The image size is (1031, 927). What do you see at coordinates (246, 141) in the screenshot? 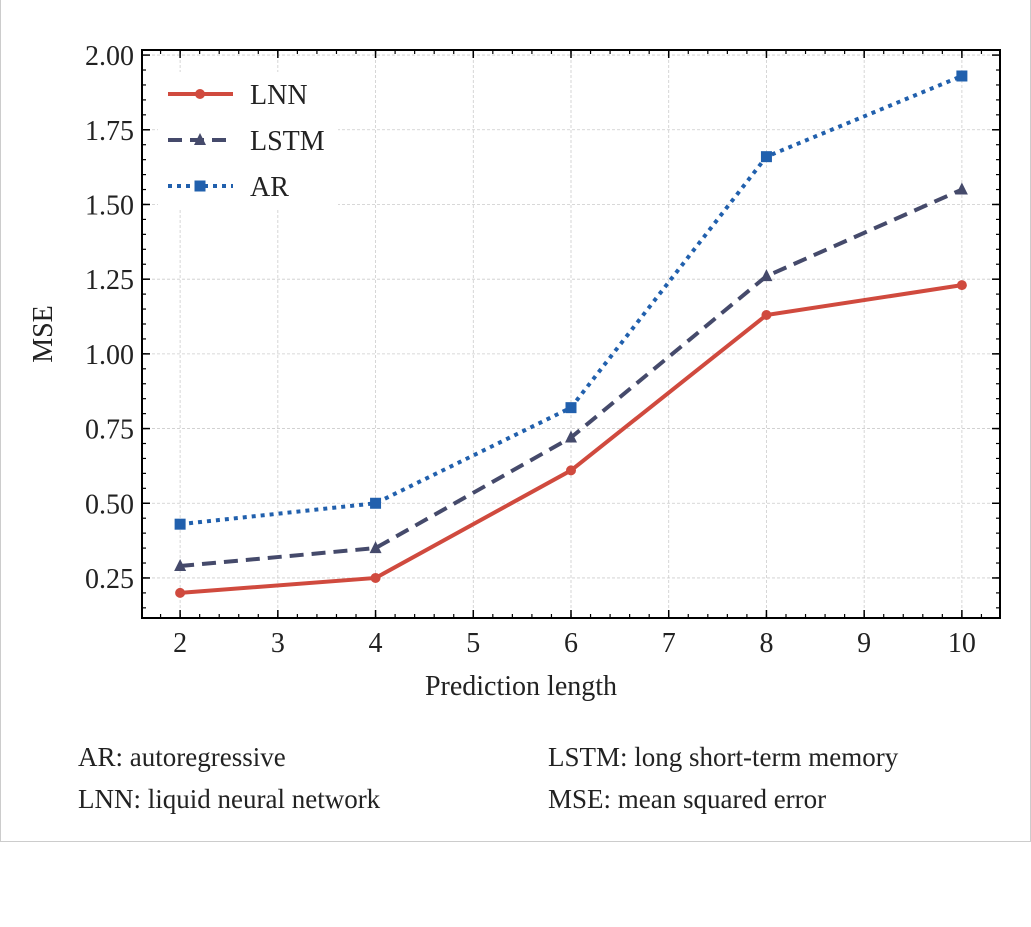
I see `legend-item-lstm: LSTM` at bounding box center [246, 141].